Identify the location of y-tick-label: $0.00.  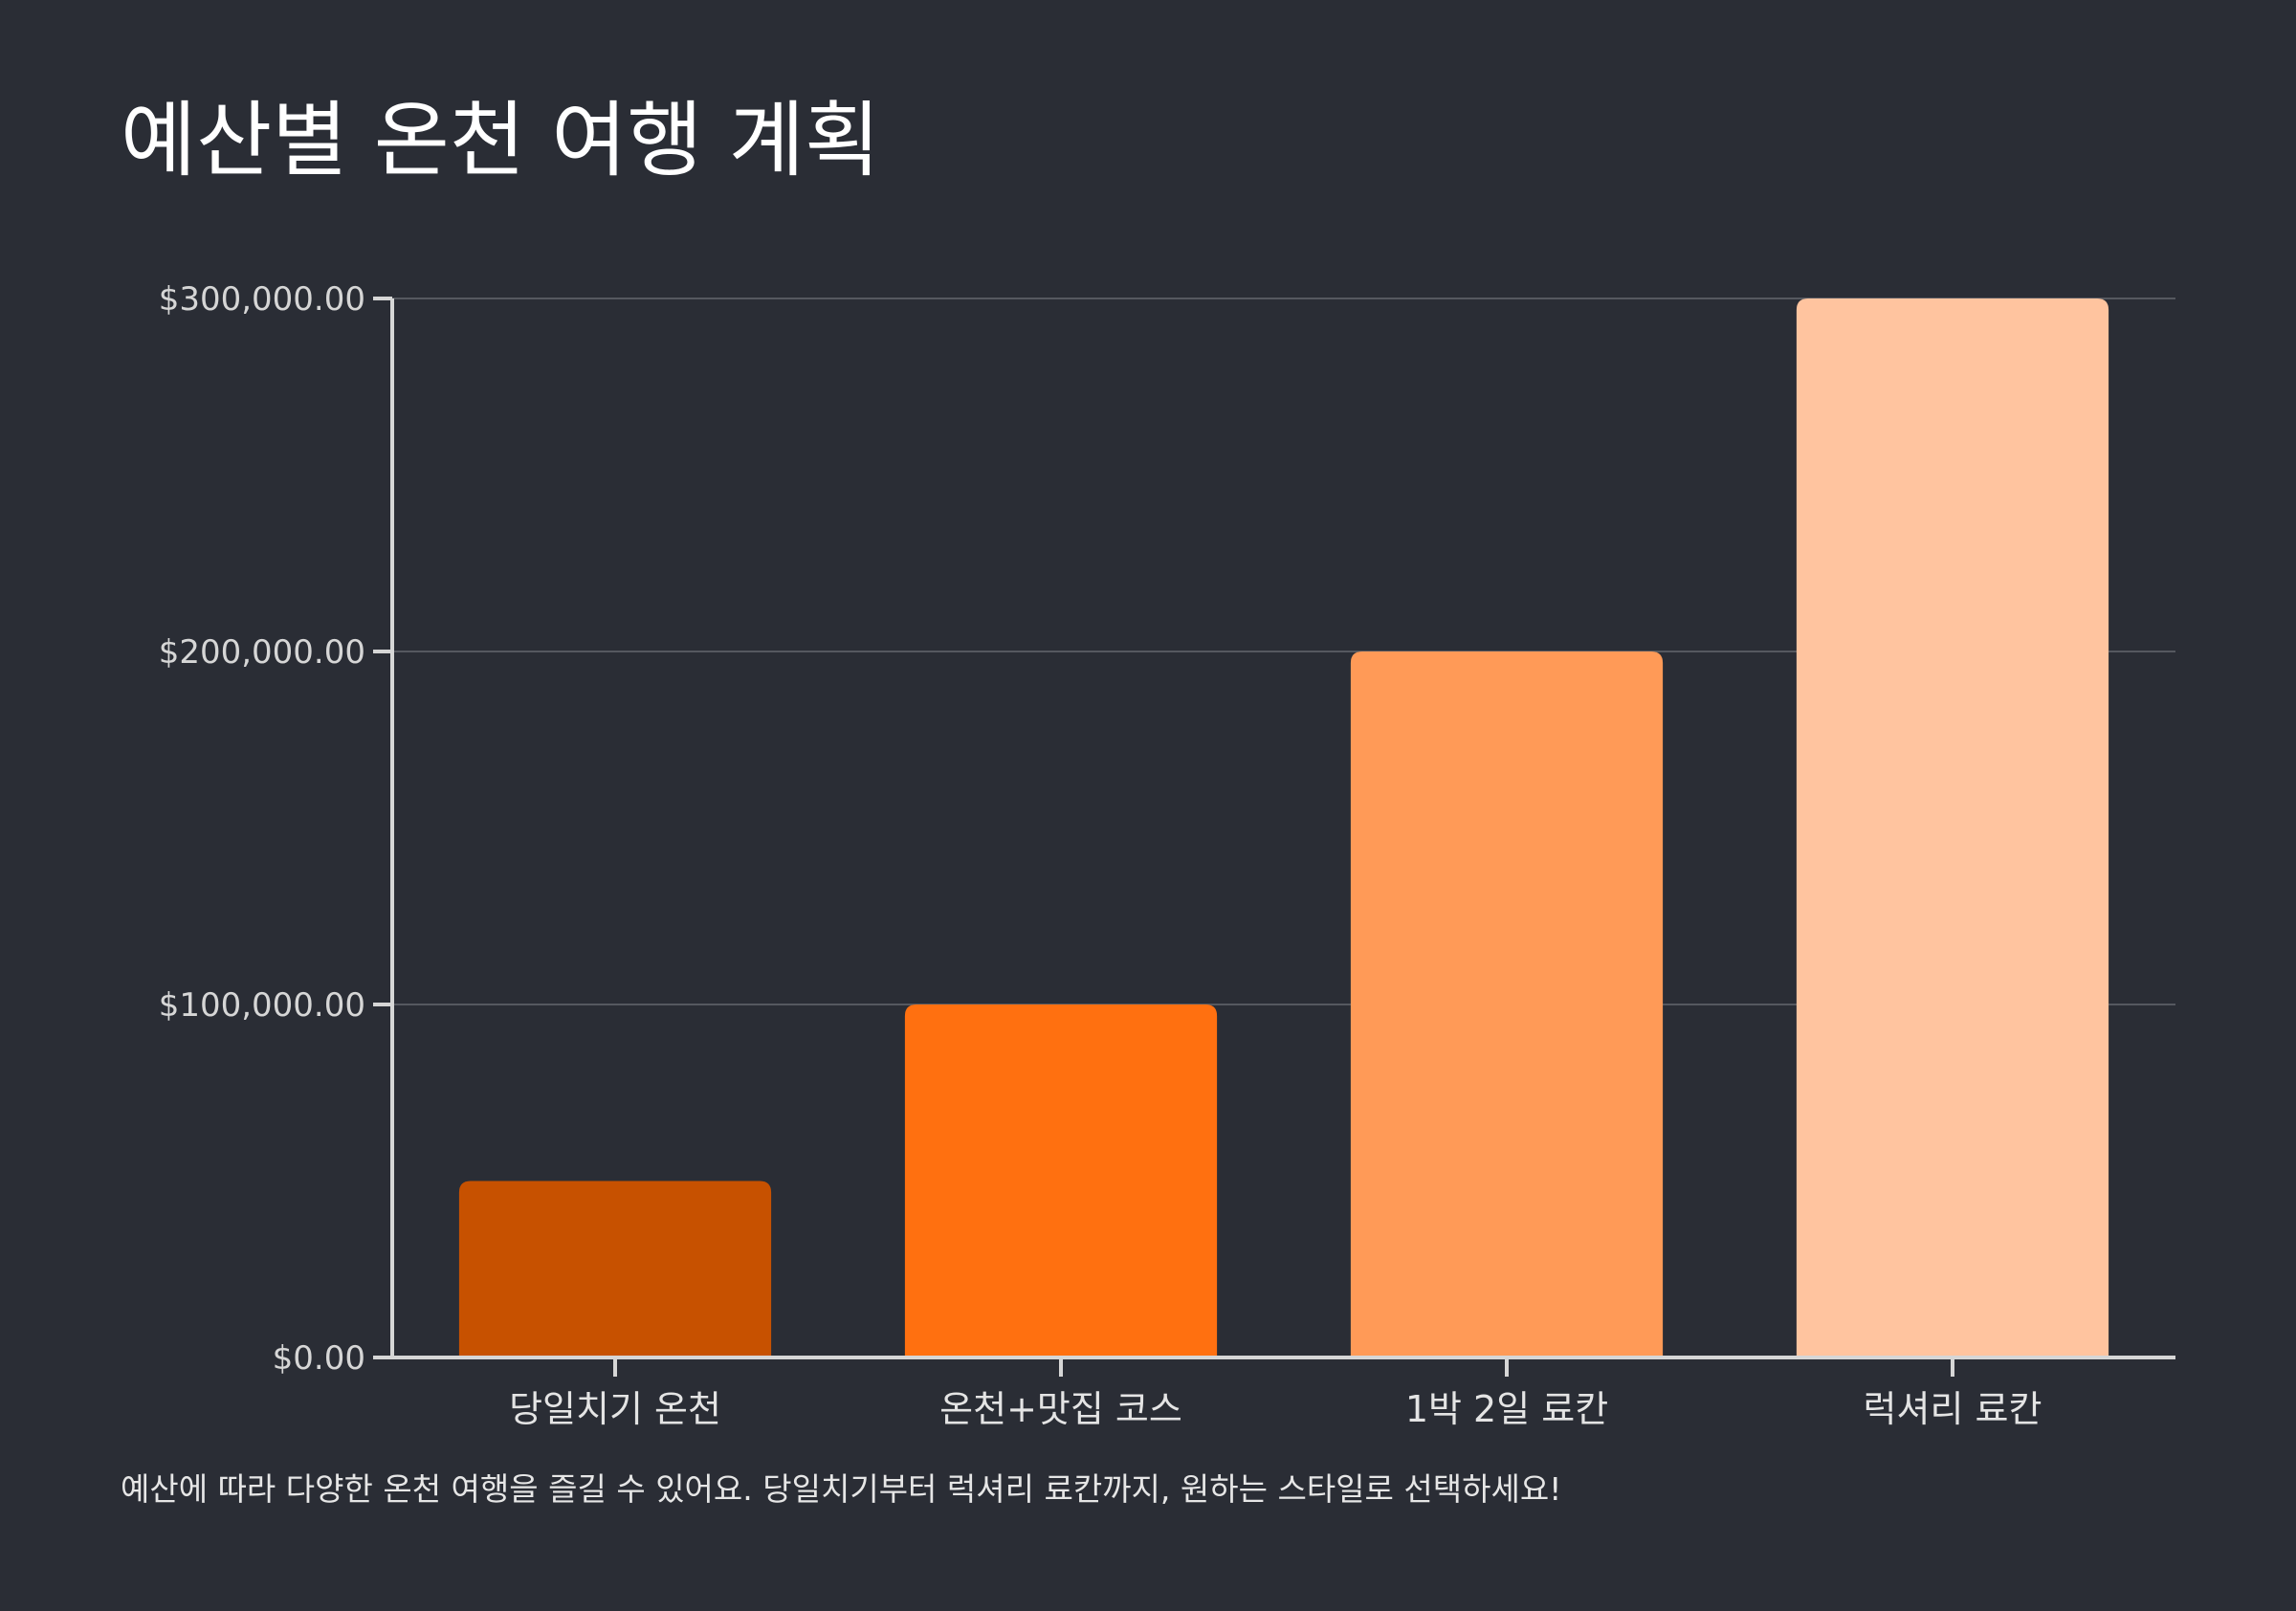
(319, 1358).